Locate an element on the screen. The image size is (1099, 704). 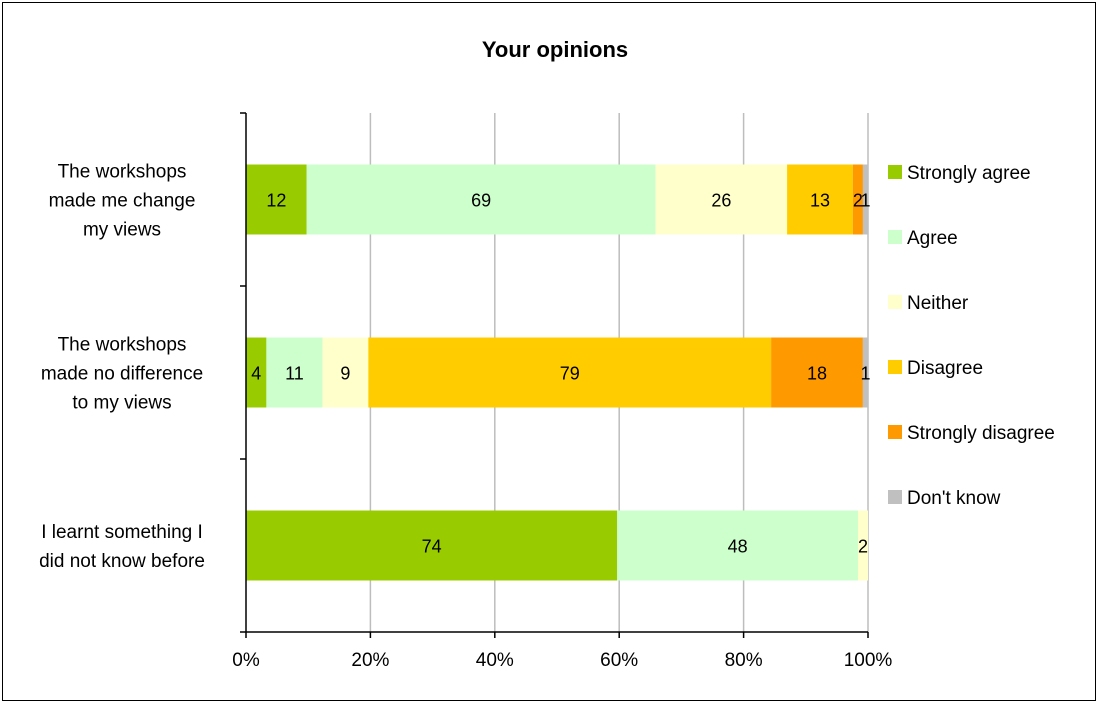
chart-title: Your opinions is located at coordinates (555, 49).